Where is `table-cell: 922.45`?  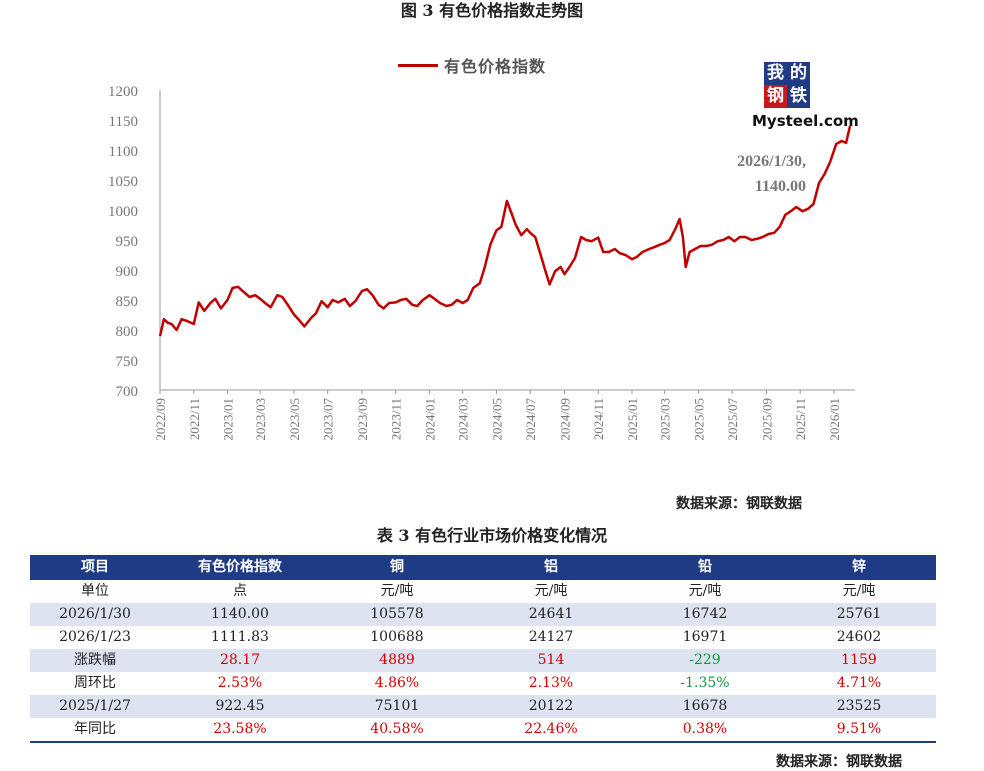
table-cell: 922.45 is located at coordinates (240, 706).